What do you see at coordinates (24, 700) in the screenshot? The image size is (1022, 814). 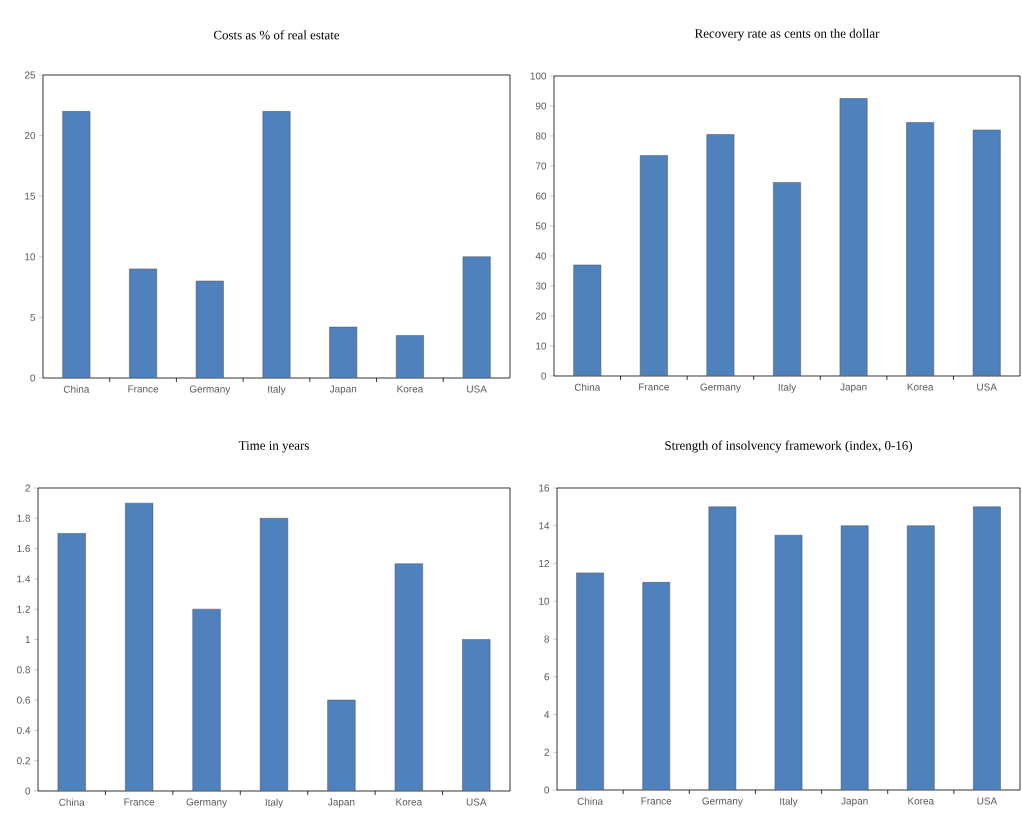 I see `y-tick-label: 0.6` at bounding box center [24, 700].